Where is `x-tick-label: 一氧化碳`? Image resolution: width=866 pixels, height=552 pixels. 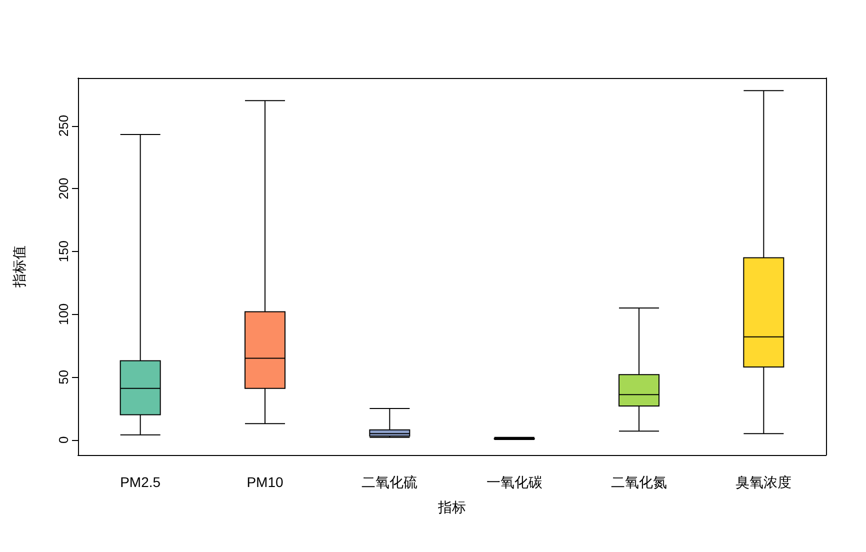
x-tick-label: 一氧化碳 is located at coordinates (514, 482).